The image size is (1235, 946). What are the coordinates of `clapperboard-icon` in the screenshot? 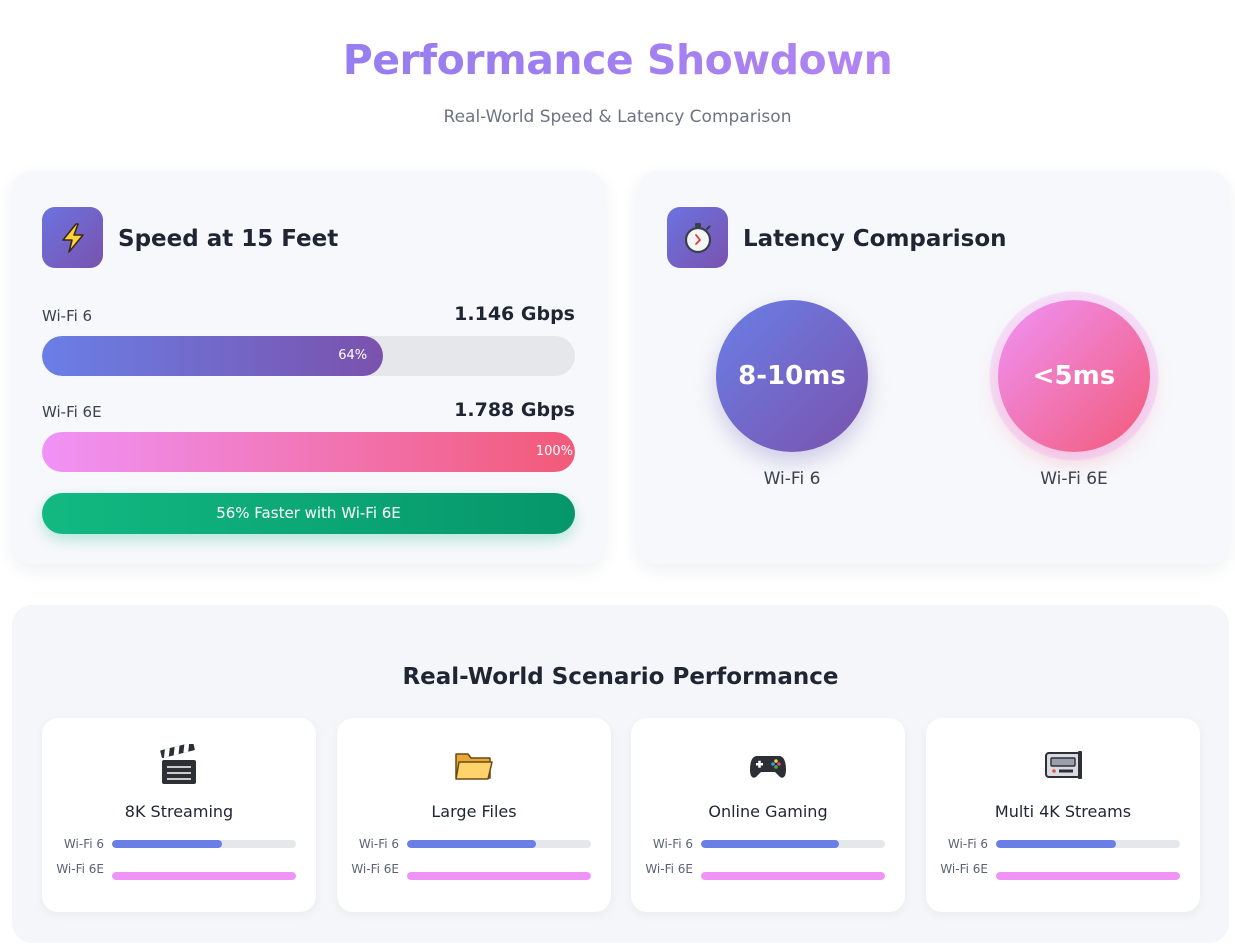 It's located at (179, 764).